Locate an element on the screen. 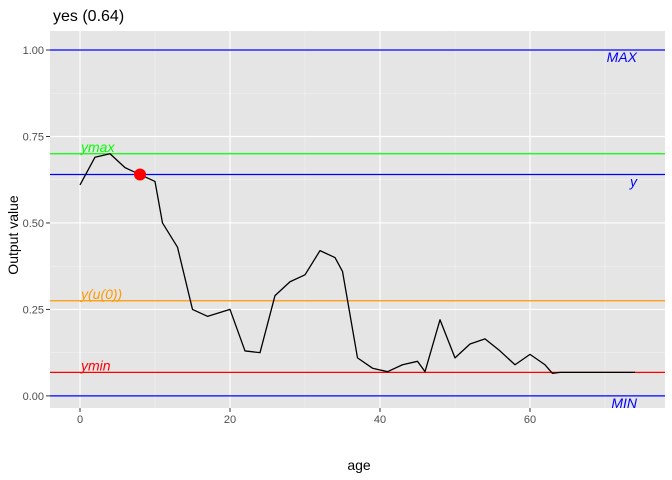  y-tick-label: 0.50 is located at coordinates (33, 224).